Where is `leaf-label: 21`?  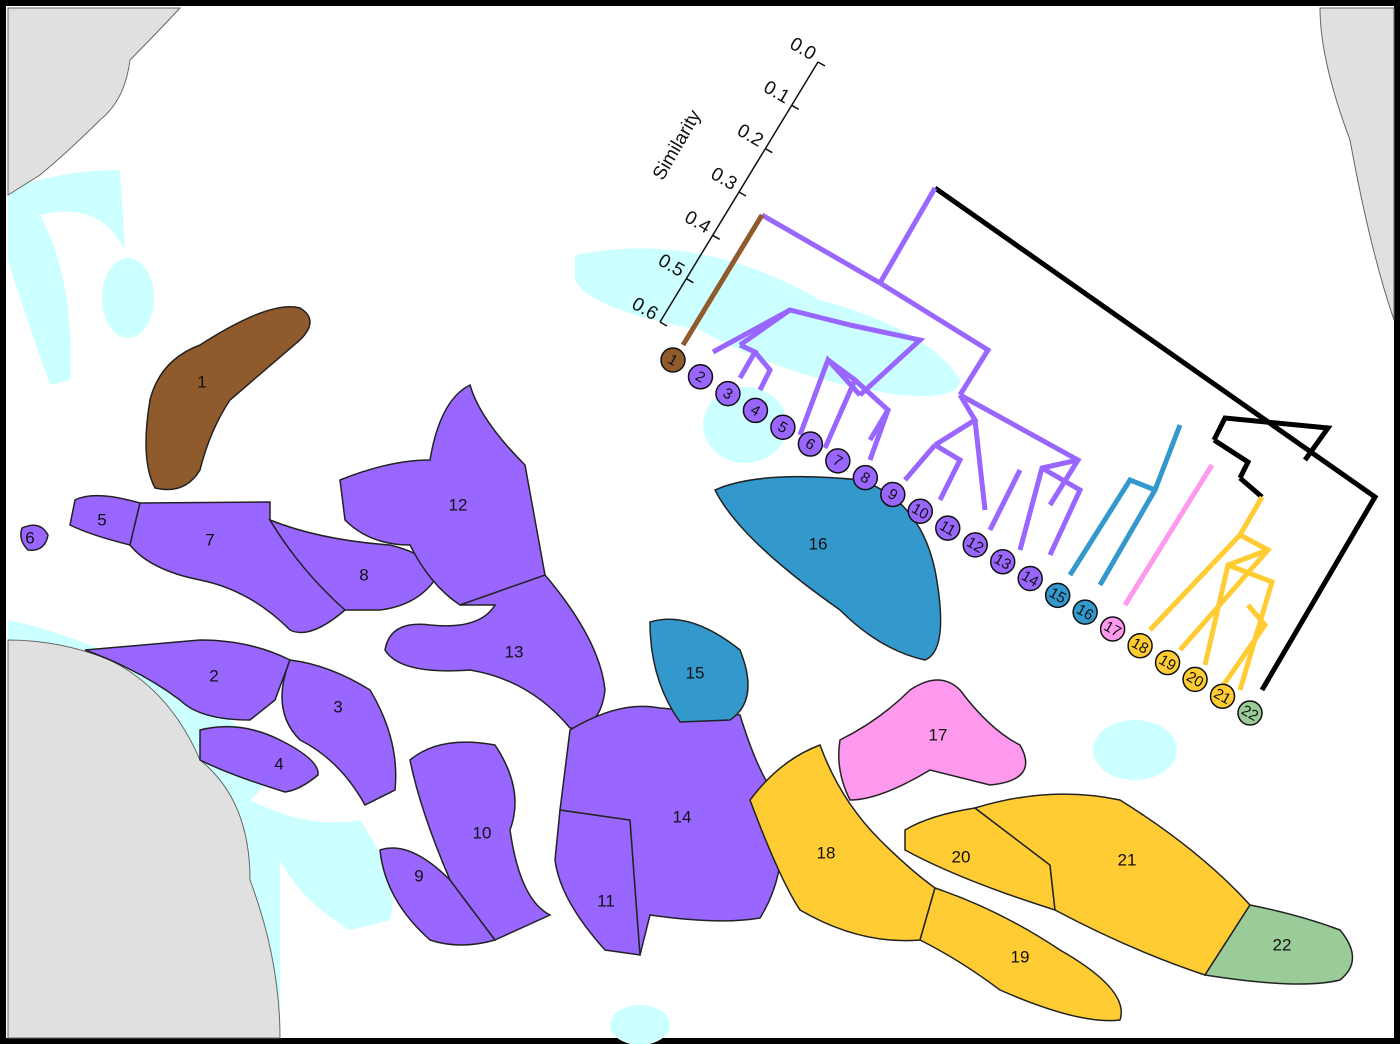
leaf-label: 21 is located at coordinates (1222, 696).